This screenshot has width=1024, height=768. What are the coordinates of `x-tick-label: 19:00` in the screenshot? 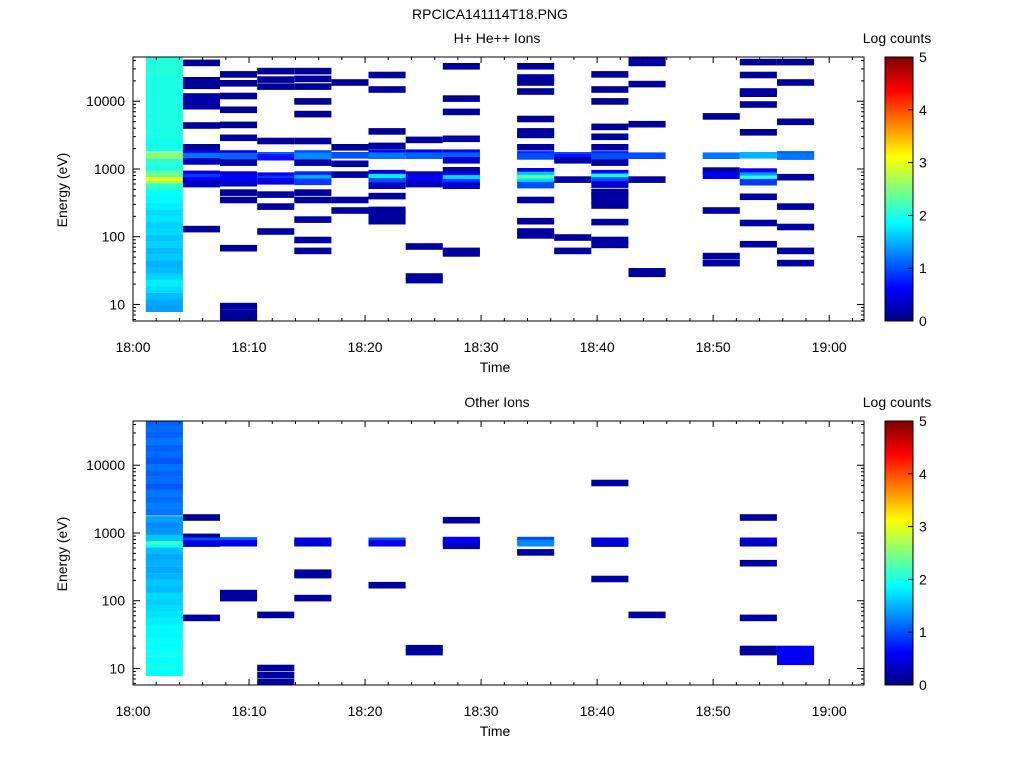 It's located at (829, 711).